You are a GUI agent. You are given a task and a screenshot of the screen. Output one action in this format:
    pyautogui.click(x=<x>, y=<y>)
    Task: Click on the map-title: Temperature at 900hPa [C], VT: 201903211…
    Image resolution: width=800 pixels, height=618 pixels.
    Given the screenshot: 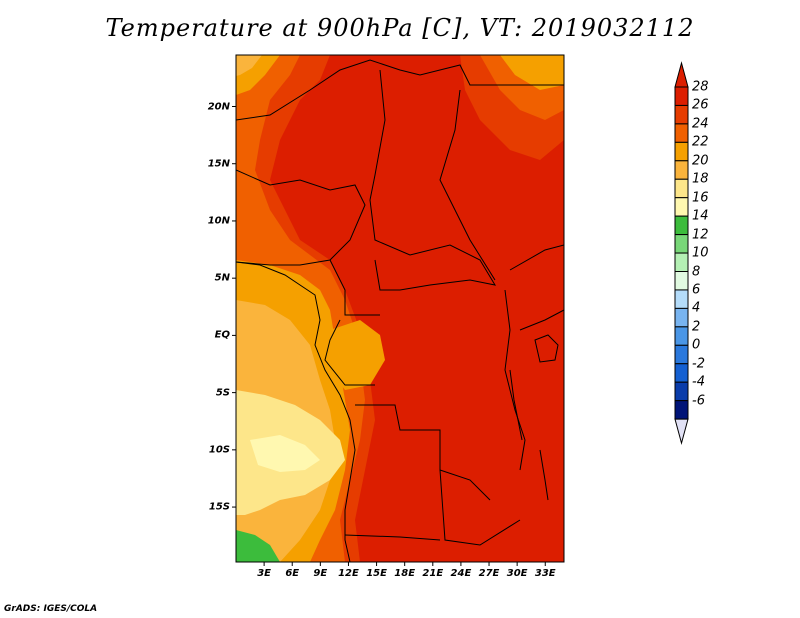 What is the action you would take?
    pyautogui.click(x=400, y=28)
    